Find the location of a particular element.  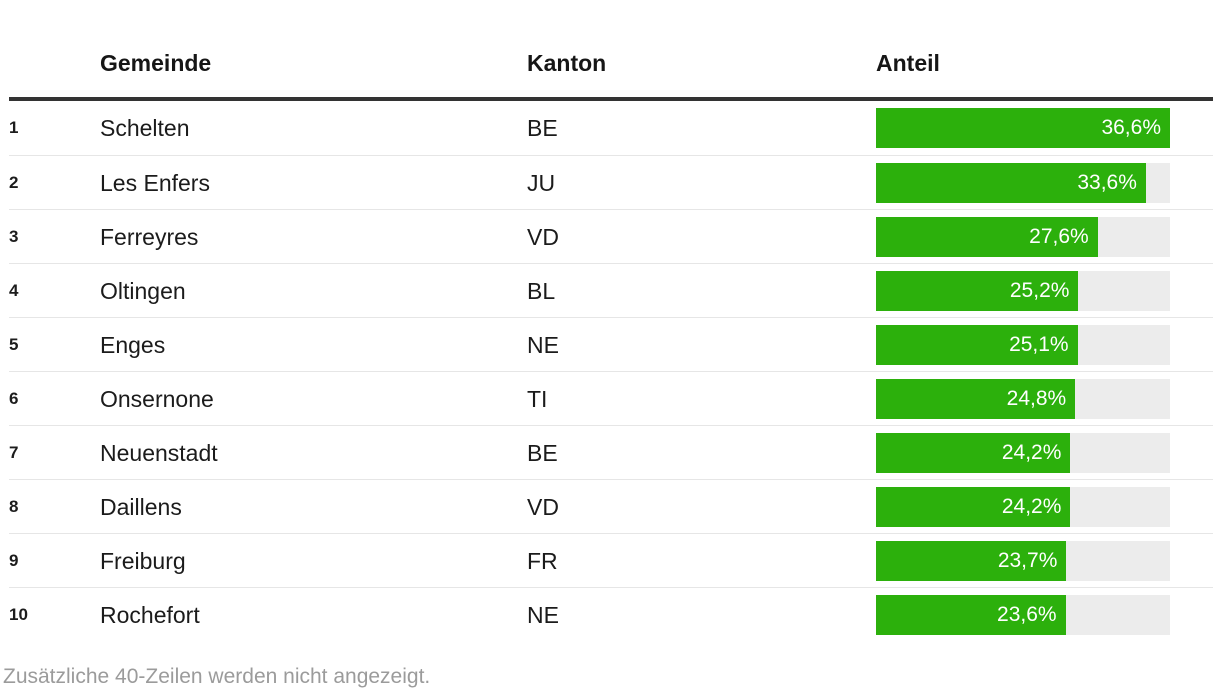

anteil-bar: 27,6% is located at coordinates (987, 237).